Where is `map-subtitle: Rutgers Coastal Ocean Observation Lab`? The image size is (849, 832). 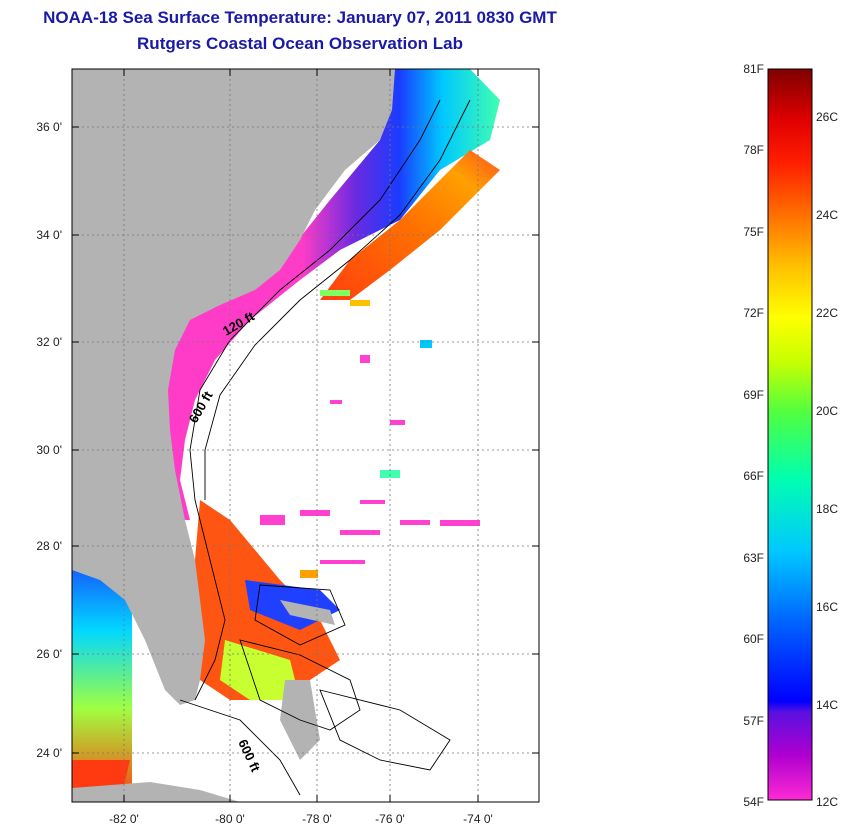
map-subtitle: Rutgers Coastal Ocean Observation Lab is located at coordinates (300, 43).